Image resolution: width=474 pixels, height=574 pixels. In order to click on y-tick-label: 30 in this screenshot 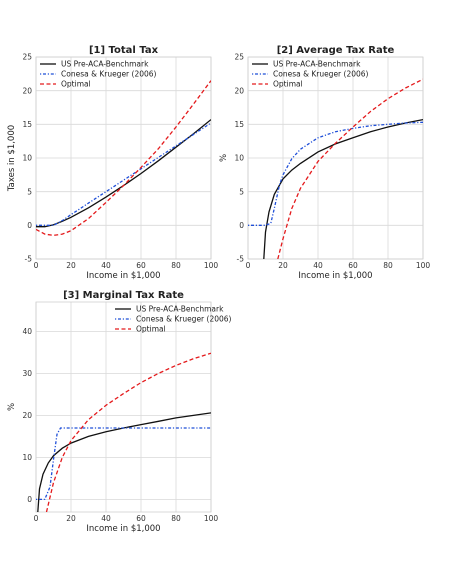, I will do `click(27, 373)`.